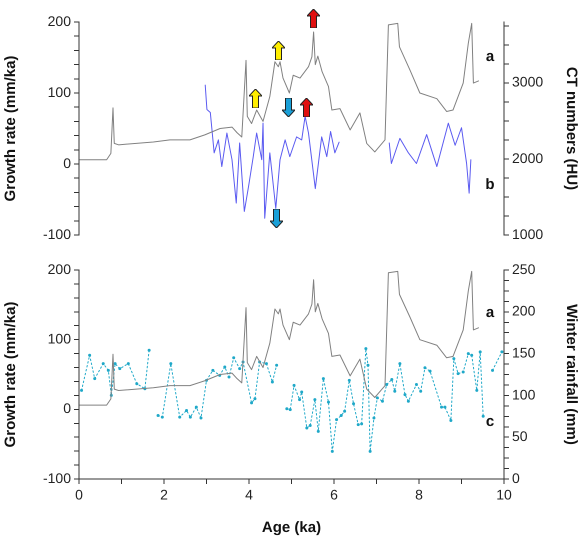  What do you see at coordinates (524, 268) in the screenshot?
I see `y2-tick-label: 250` at bounding box center [524, 268].